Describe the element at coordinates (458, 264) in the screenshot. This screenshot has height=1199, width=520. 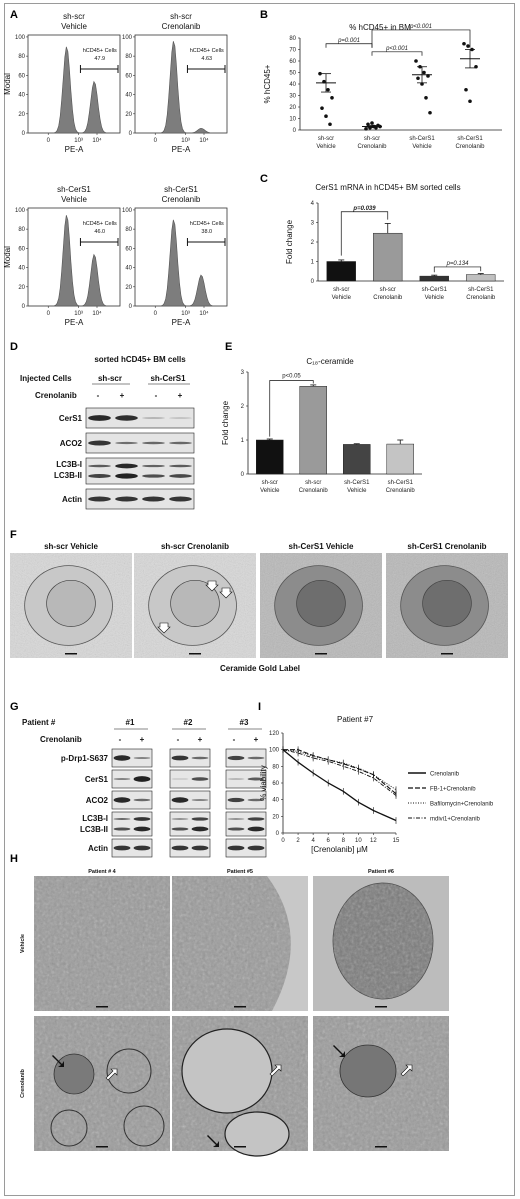
I see `significance-label: p=0.134` at that location.